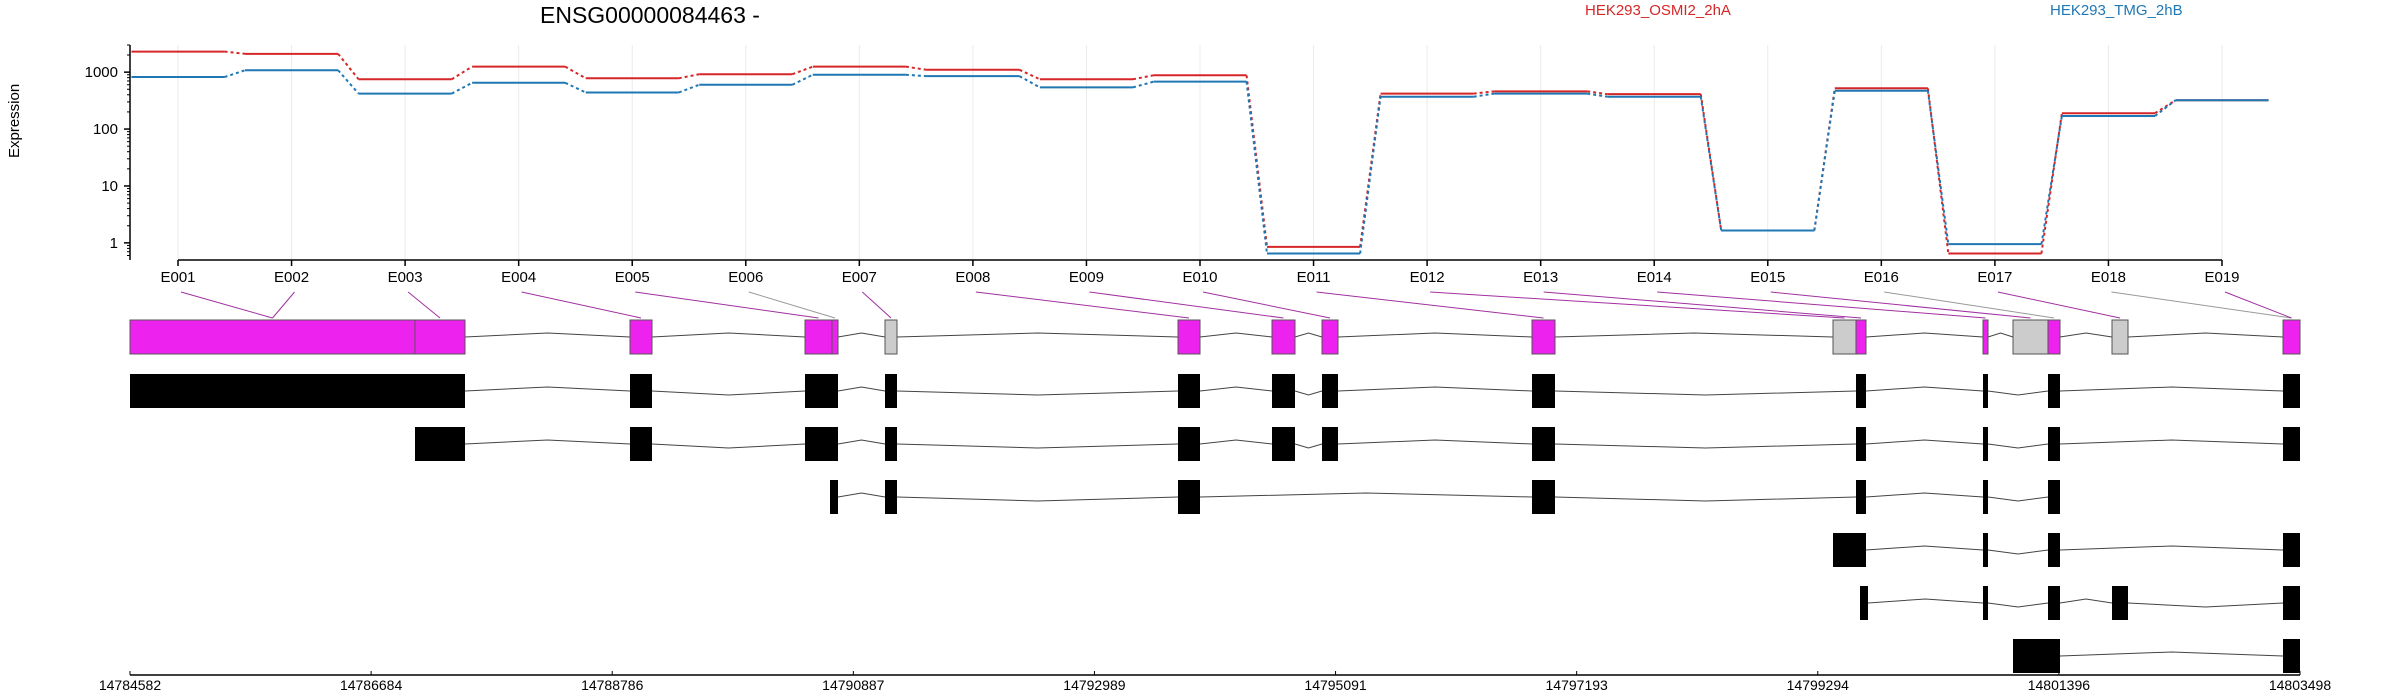 The height and width of the screenshot is (700, 2400). Describe the element at coordinates (876, 305) in the screenshot. I see `connector-E007` at that location.